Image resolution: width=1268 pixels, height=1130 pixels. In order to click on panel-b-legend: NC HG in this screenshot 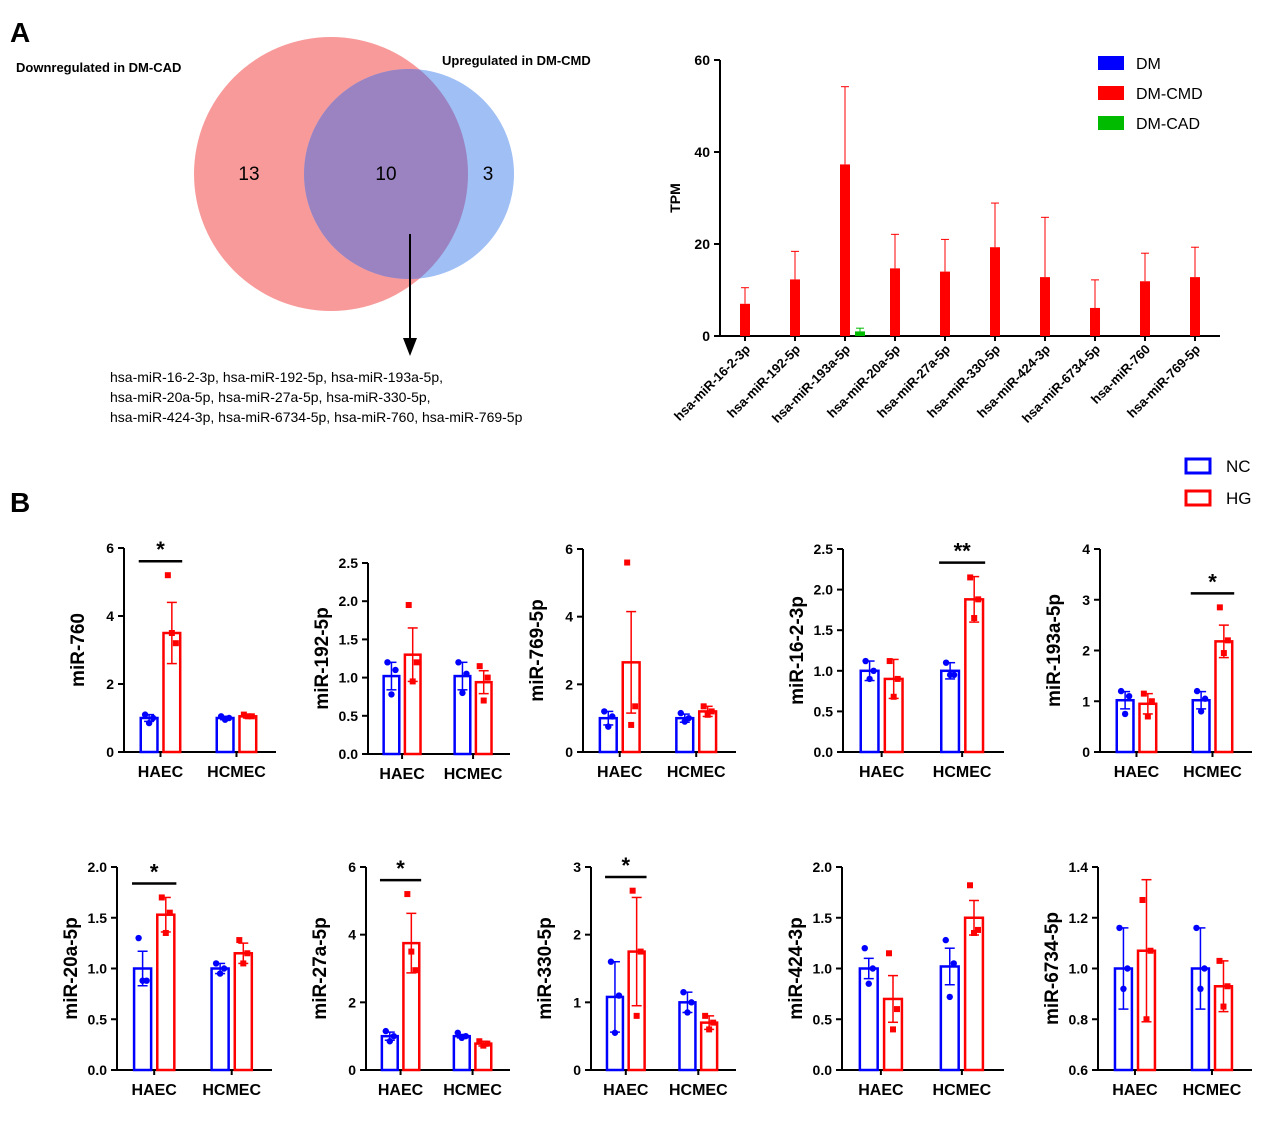, I will do `click(1218, 482)`.